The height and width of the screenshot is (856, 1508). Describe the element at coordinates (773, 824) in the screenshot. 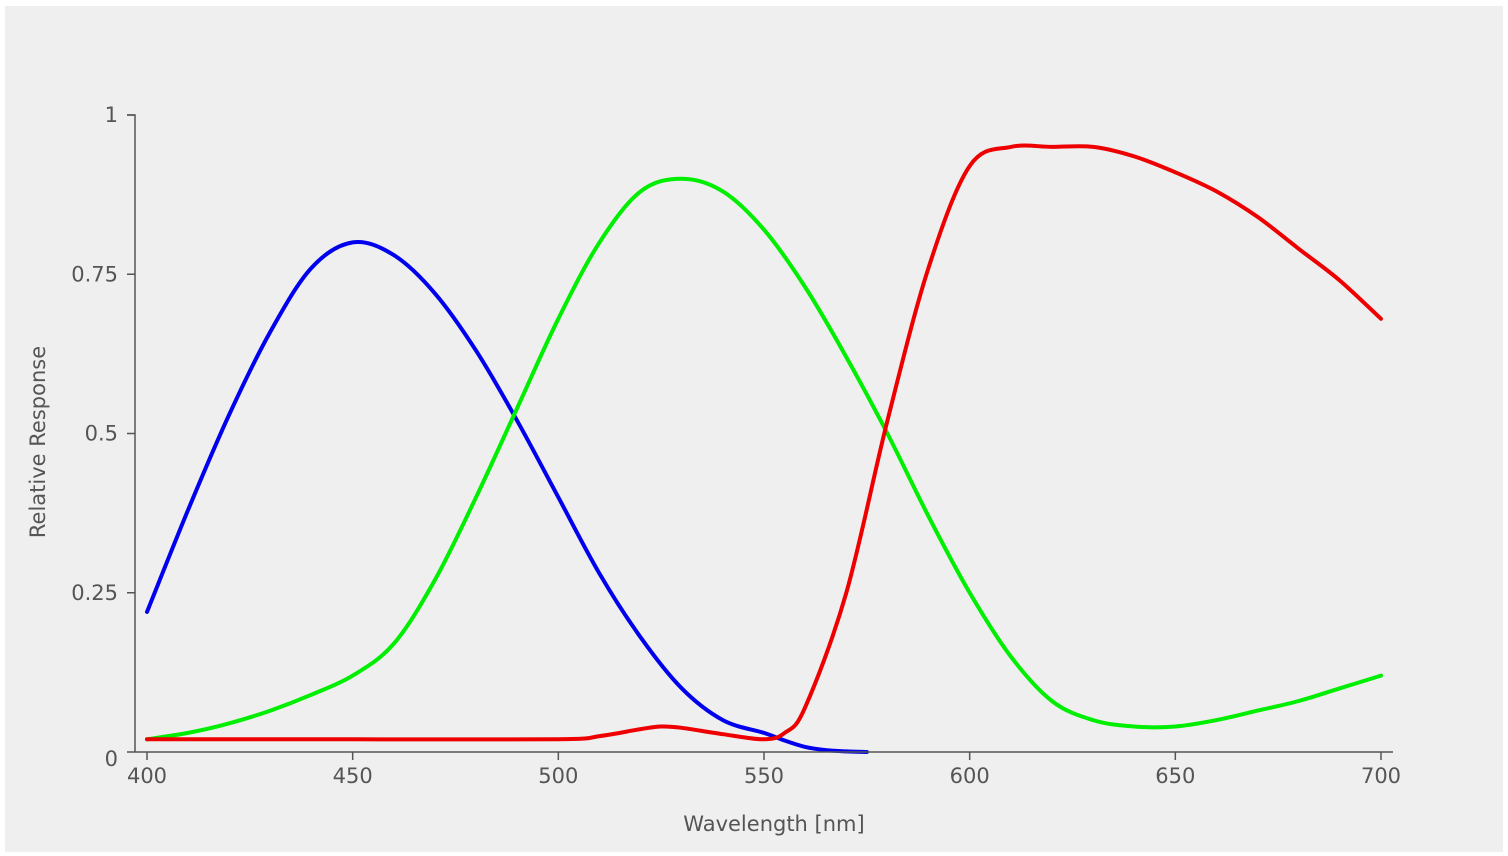

I see `x-axis-title: Wavelength [nm]` at that location.